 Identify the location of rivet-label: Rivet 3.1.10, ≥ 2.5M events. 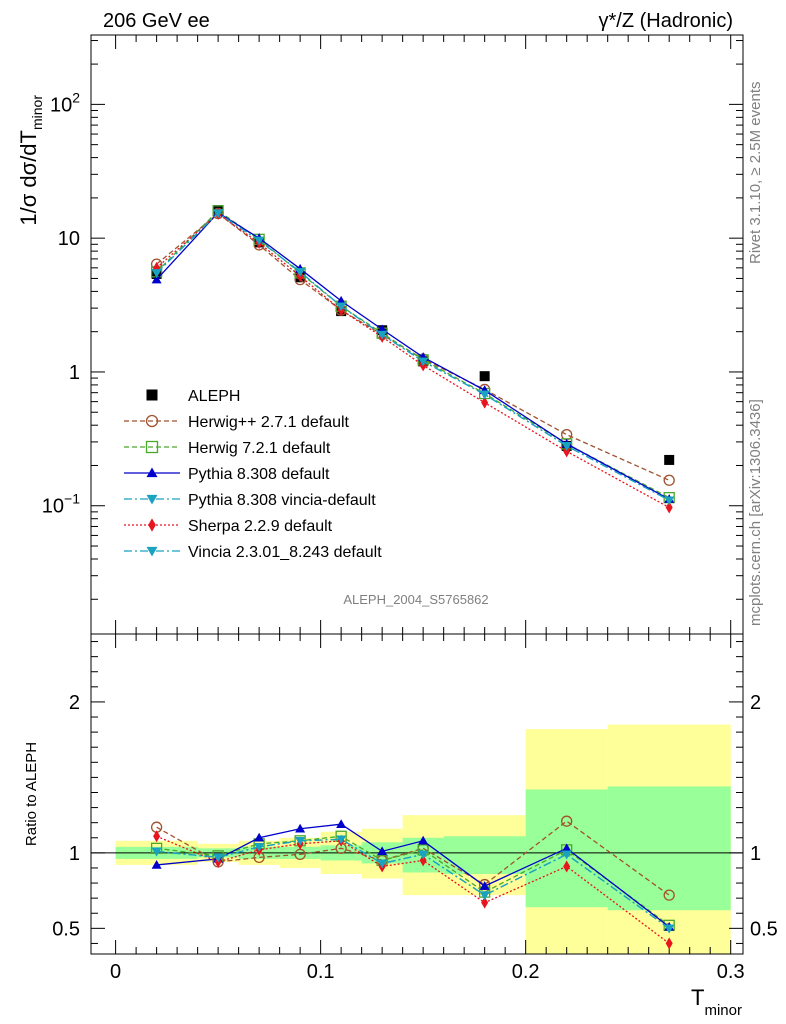
(755, 173).